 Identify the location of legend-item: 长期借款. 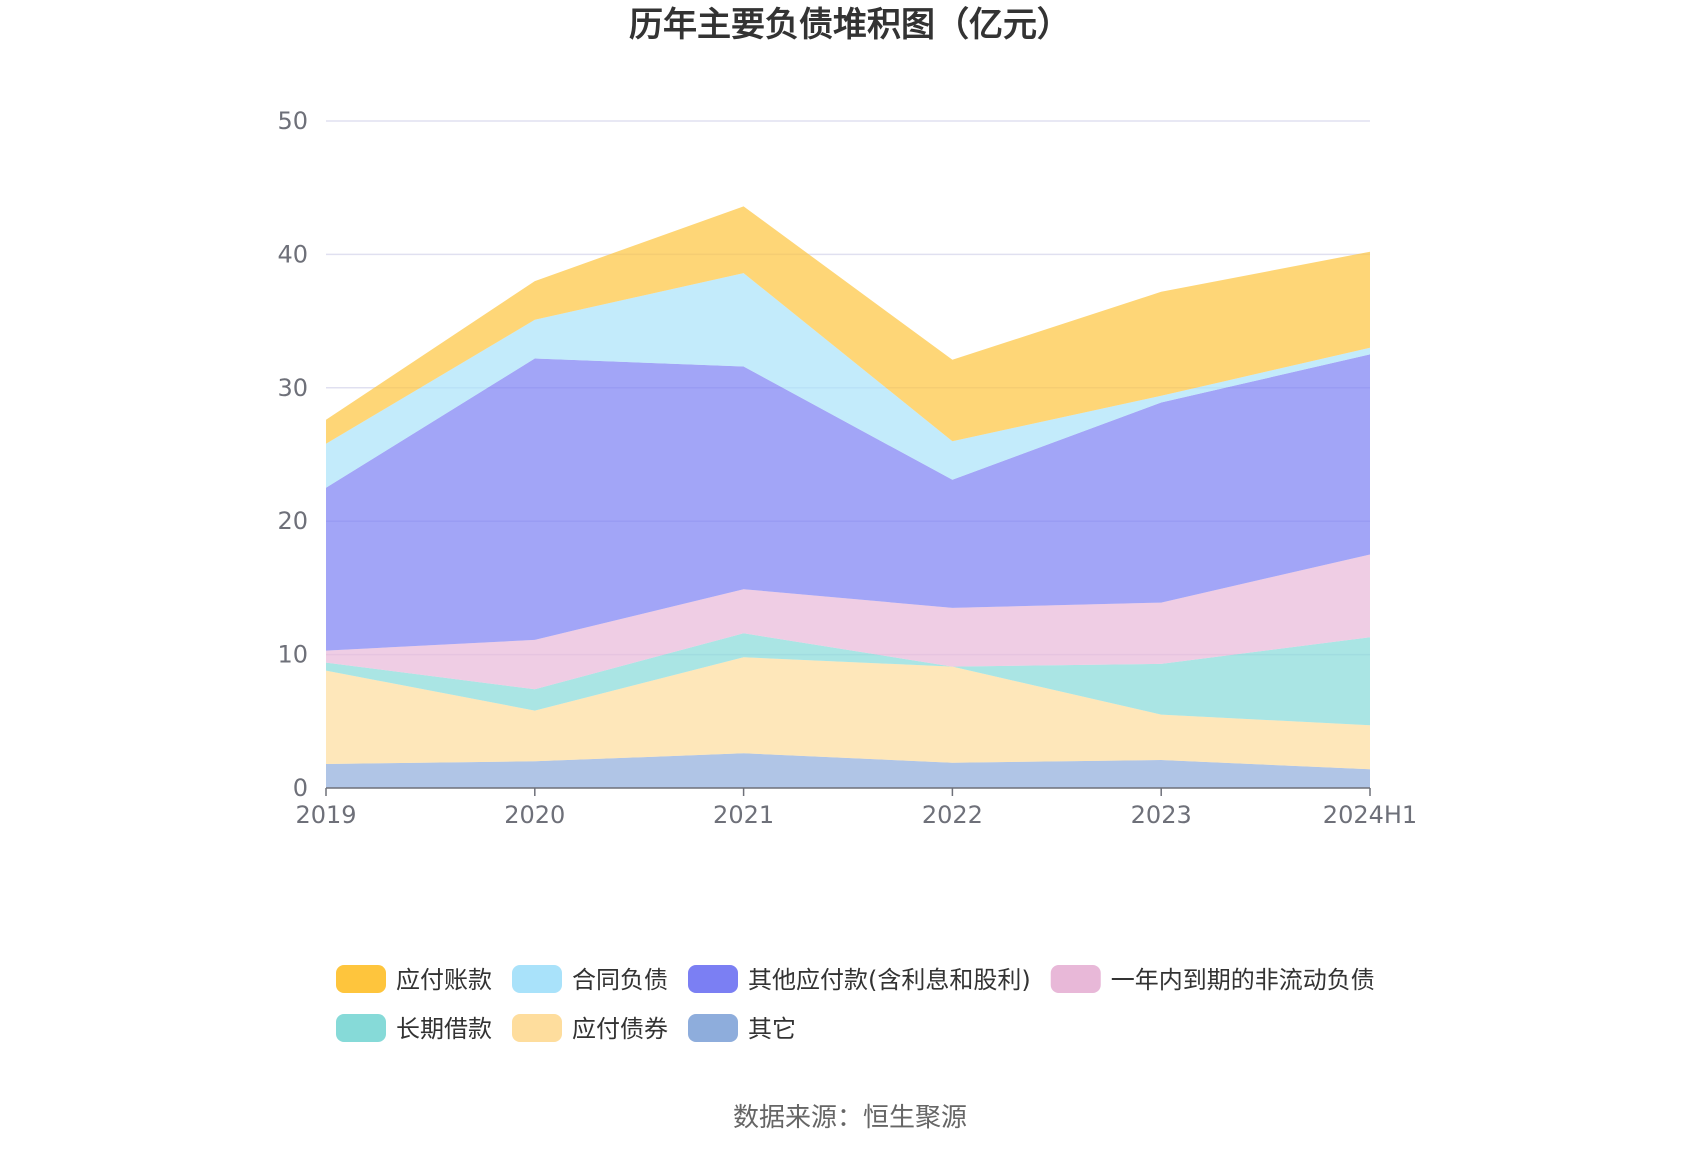
(414, 1028).